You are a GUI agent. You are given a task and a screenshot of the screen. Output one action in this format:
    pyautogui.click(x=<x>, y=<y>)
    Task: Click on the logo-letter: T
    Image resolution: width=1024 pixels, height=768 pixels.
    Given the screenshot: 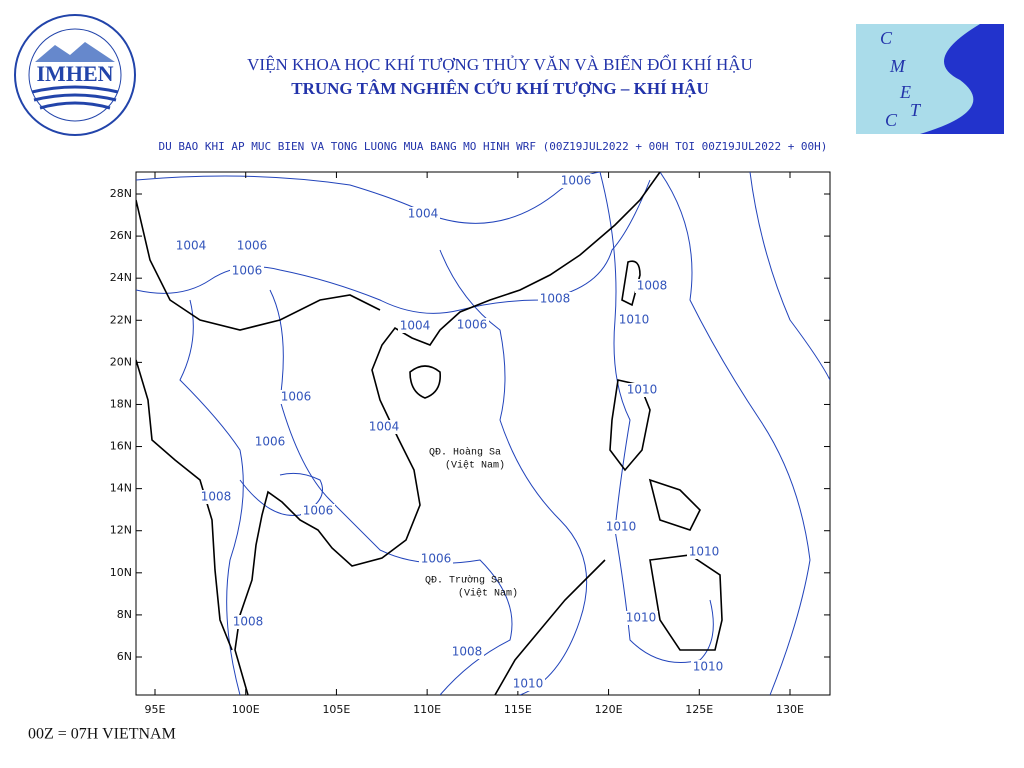 What is the action you would take?
    pyautogui.click(x=916, y=110)
    